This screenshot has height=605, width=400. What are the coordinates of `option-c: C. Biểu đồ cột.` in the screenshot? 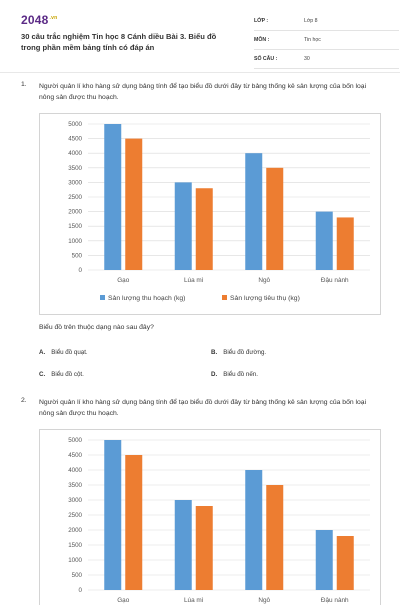 It's located at (61, 374).